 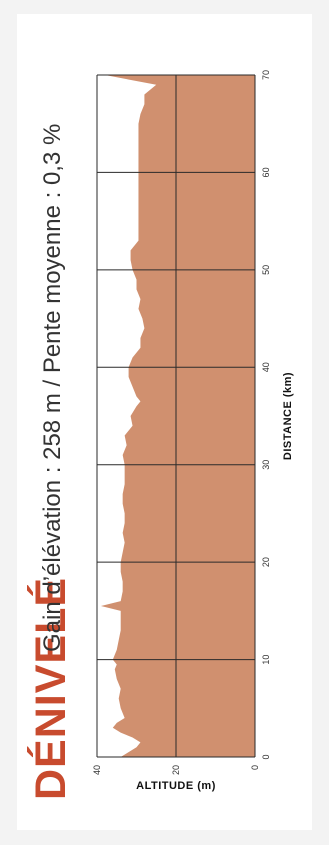 What do you see at coordinates (97, 770) in the screenshot?
I see `y-tick-label-40: 40` at bounding box center [97, 770].